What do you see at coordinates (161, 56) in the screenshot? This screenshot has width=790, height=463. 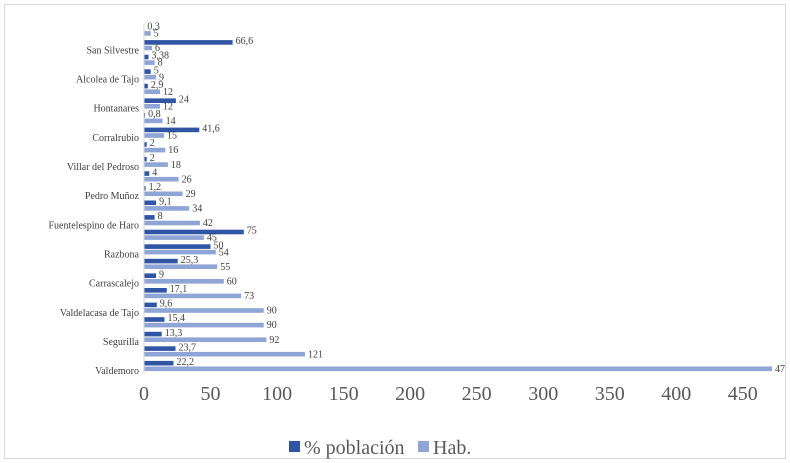 I see `data-label-poblacion: 3,38` at bounding box center [161, 56].